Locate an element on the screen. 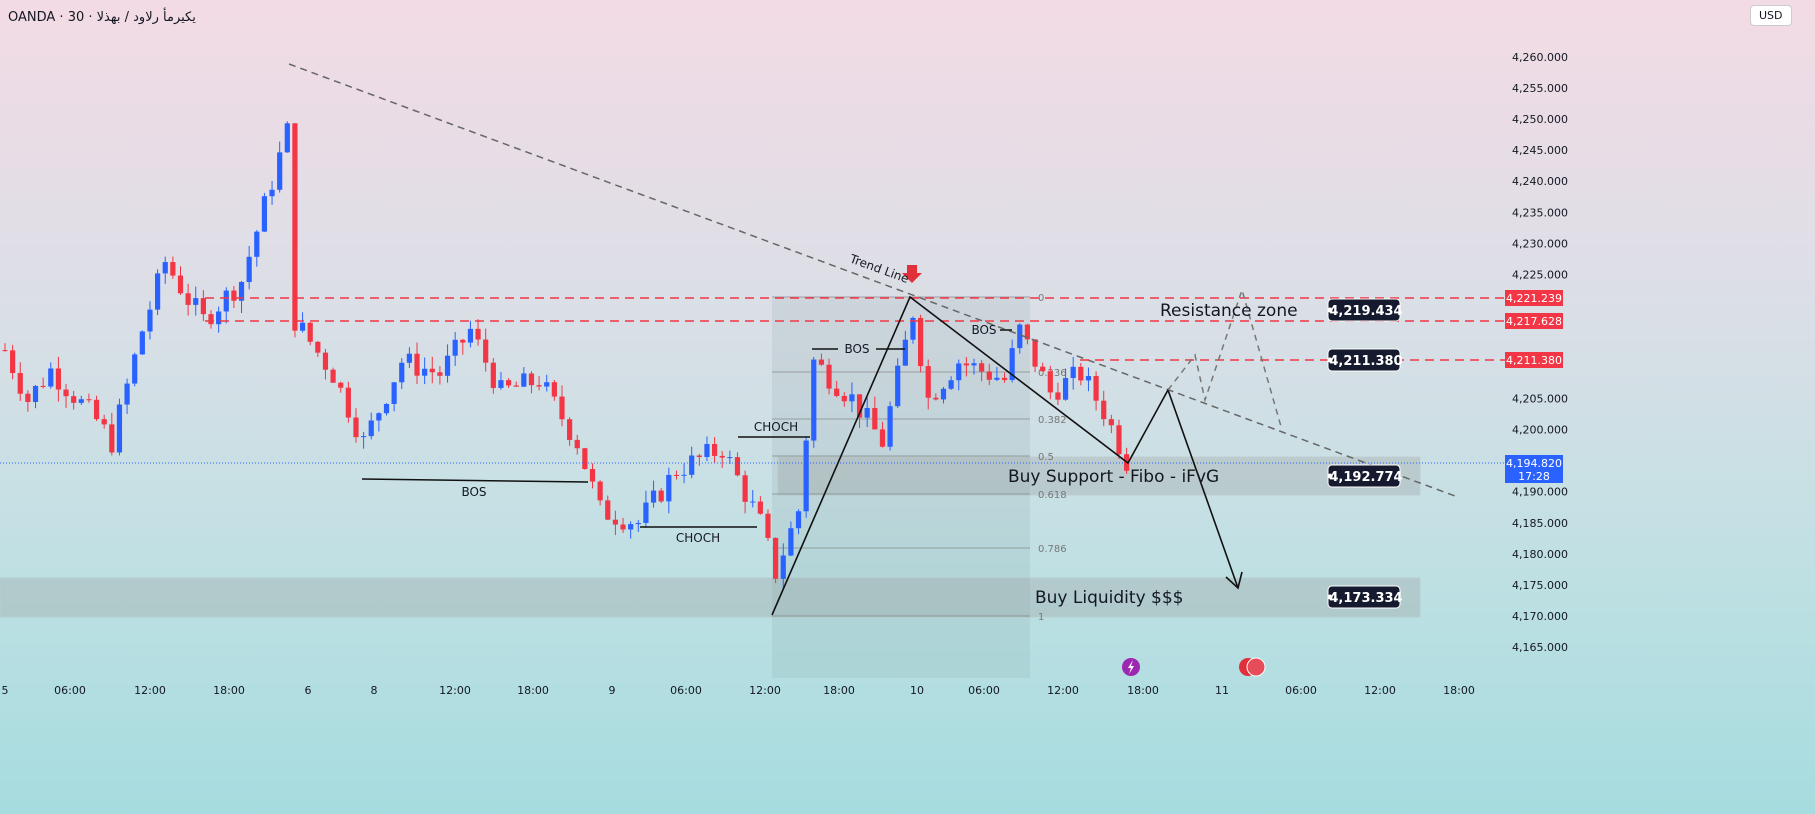  svg-text: 17:28 is located at coordinates (1534, 476).